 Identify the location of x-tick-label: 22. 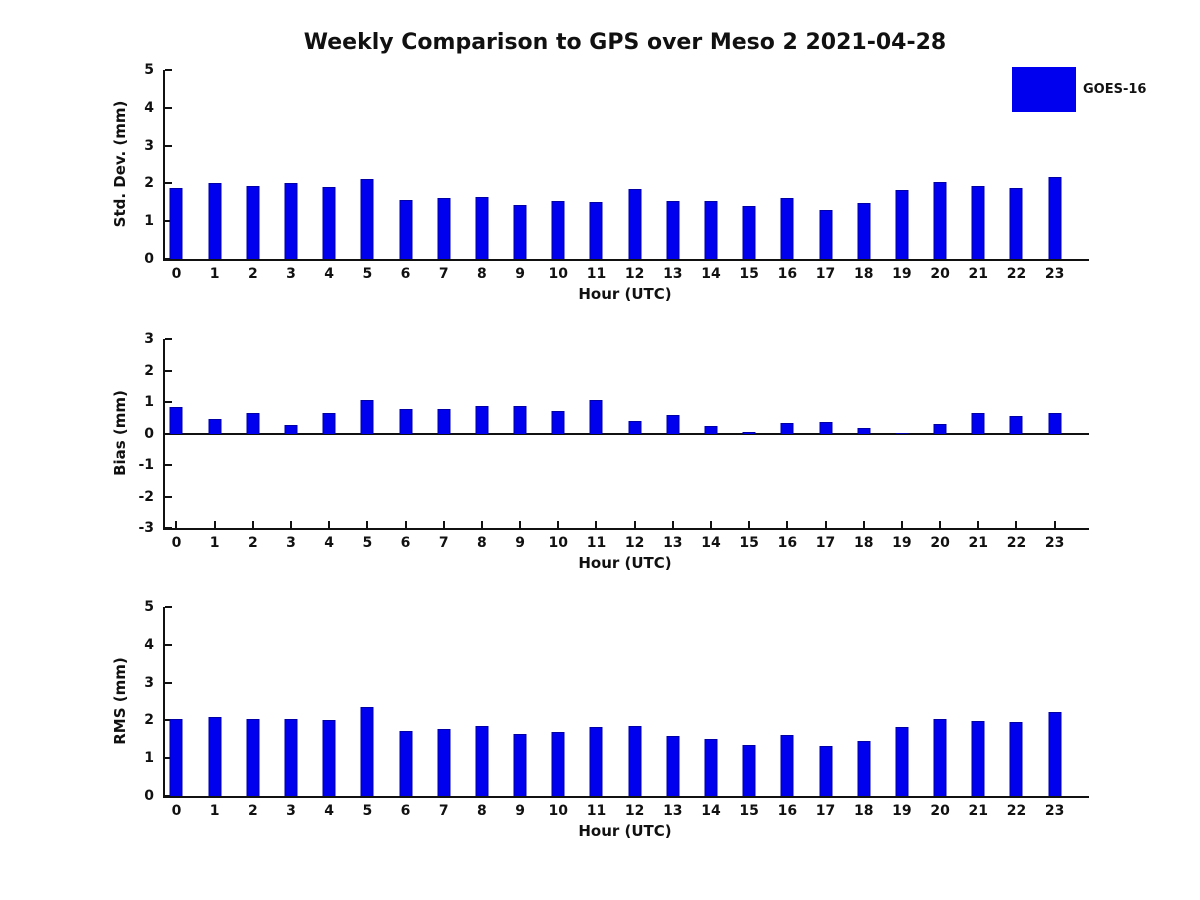
(1016, 543).